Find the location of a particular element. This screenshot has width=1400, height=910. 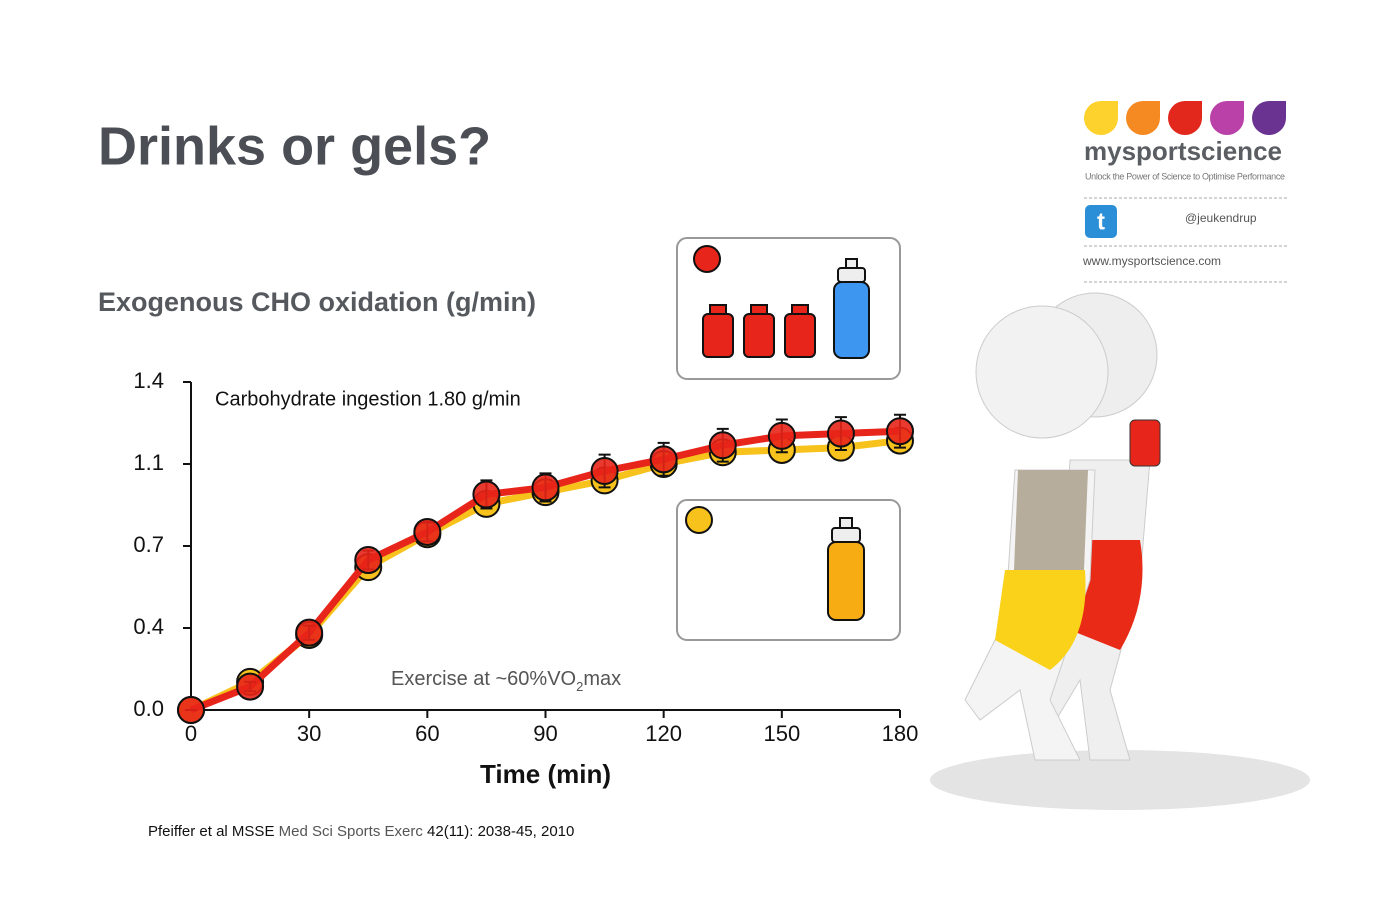

head is located at coordinates (1042, 372).